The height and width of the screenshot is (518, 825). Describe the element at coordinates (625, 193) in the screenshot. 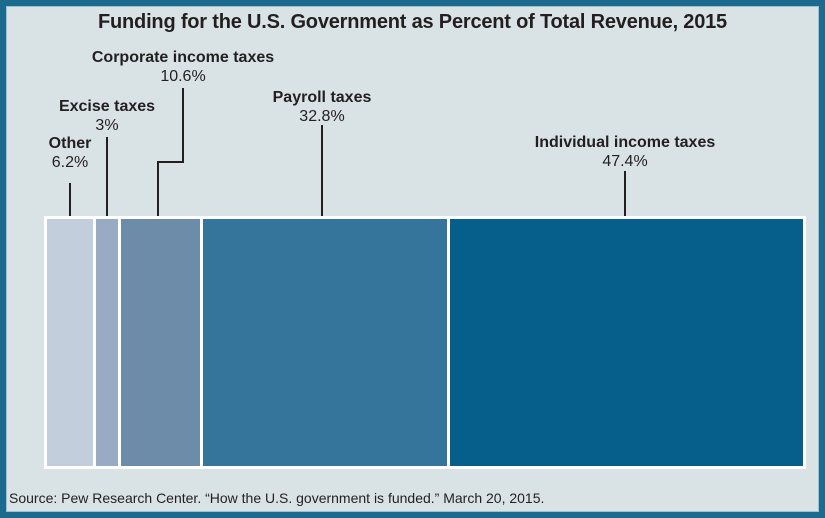

I see `leader-line-individual-income-taxes` at that location.